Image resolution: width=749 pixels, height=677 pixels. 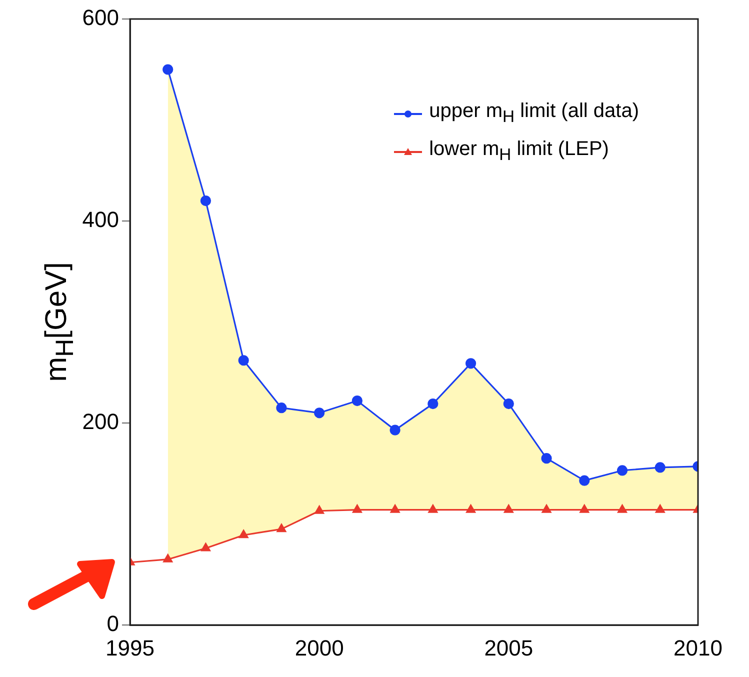 What do you see at coordinates (112, 623) in the screenshot?
I see `y-tick-label: 0` at bounding box center [112, 623].